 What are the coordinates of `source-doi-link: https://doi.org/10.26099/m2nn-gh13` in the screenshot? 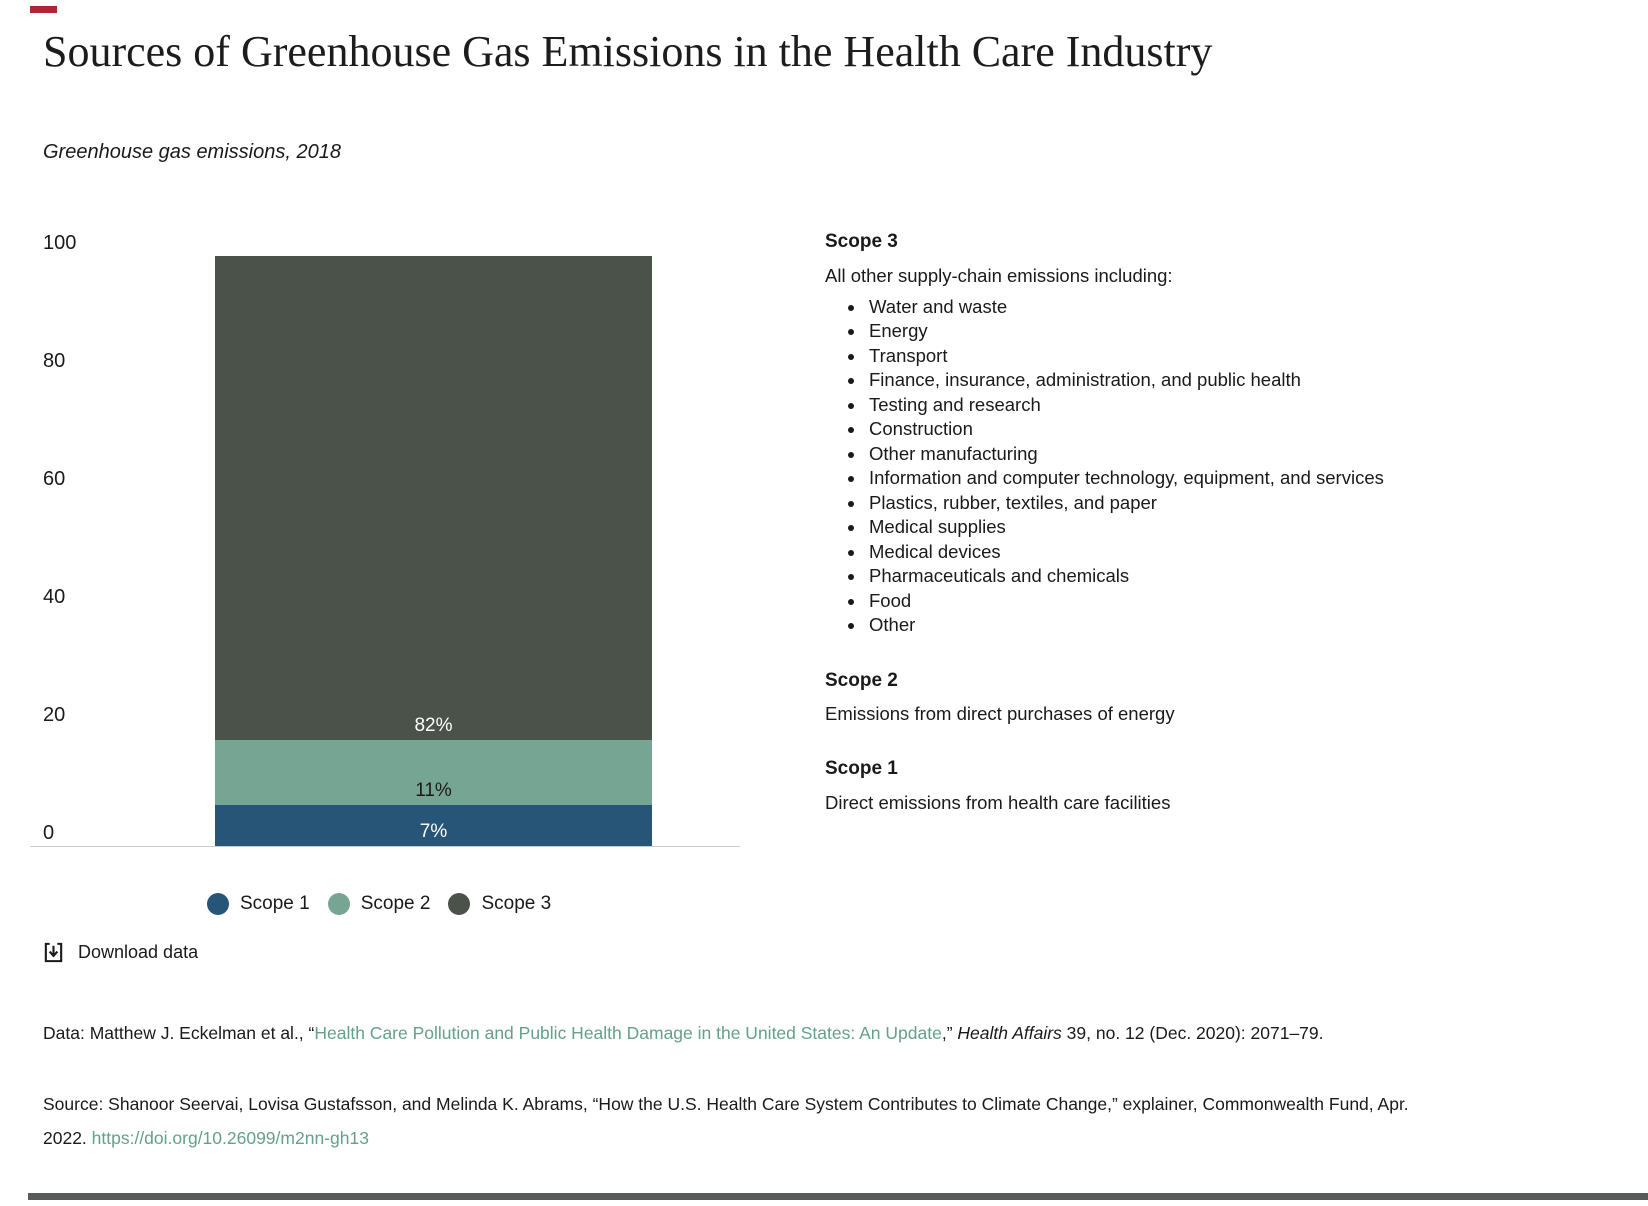 It's located at (230, 1137).